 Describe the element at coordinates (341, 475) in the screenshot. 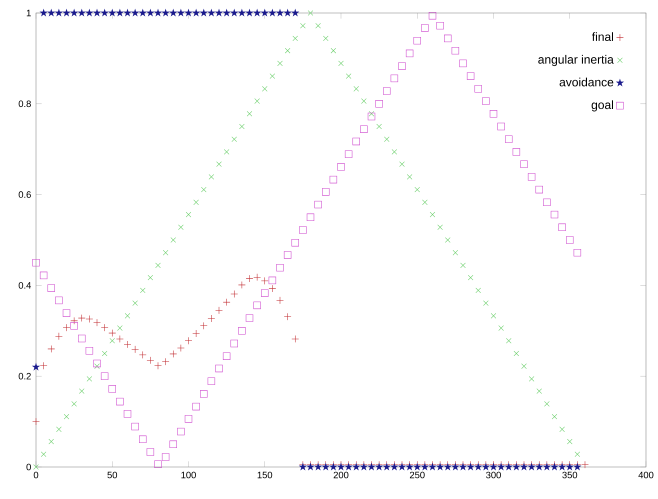

I see `x-tick-label: 200` at that location.